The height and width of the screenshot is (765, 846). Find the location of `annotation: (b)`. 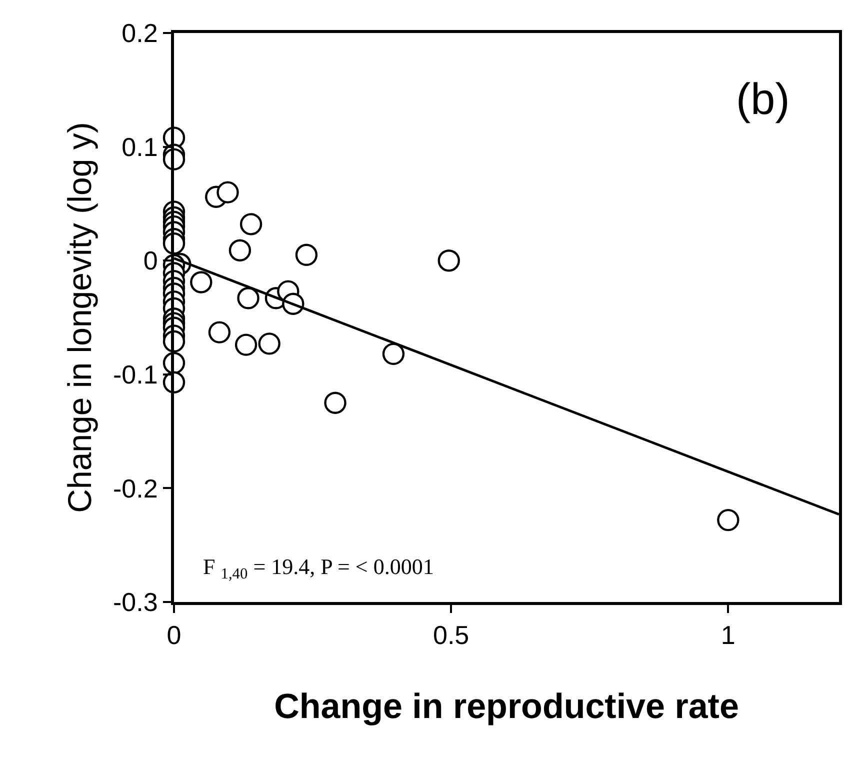

annotation: (b) is located at coordinates (763, 99).